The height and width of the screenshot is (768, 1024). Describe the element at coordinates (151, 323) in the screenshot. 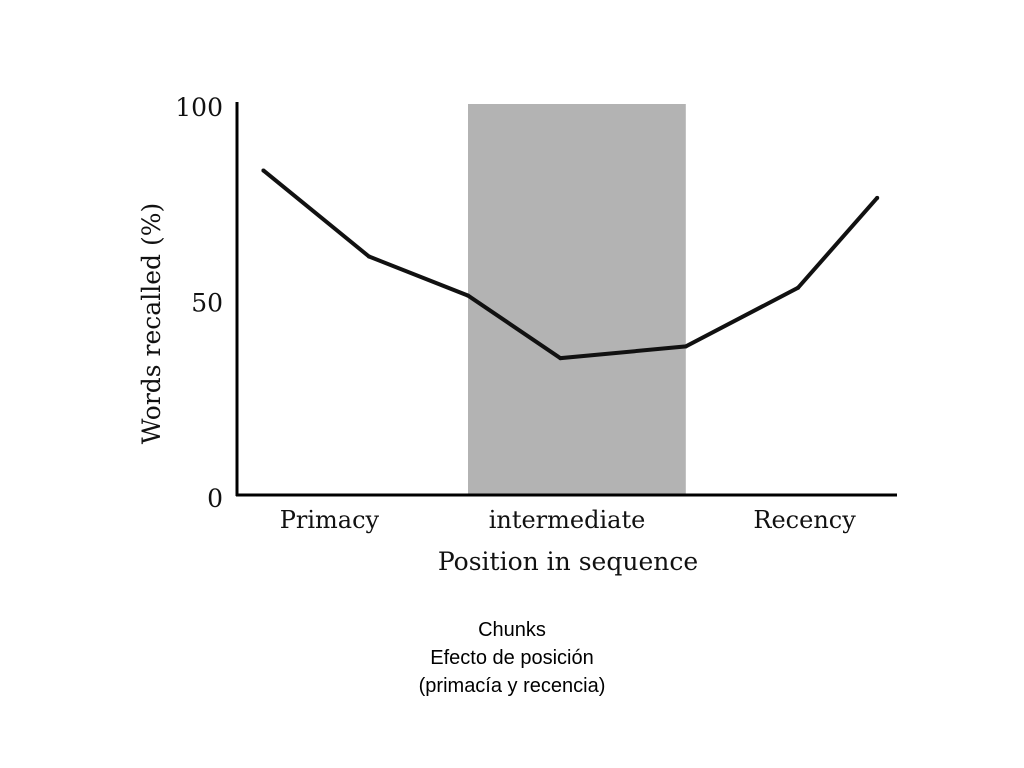

I see `y-axis-label: Words recalled (%)` at that location.